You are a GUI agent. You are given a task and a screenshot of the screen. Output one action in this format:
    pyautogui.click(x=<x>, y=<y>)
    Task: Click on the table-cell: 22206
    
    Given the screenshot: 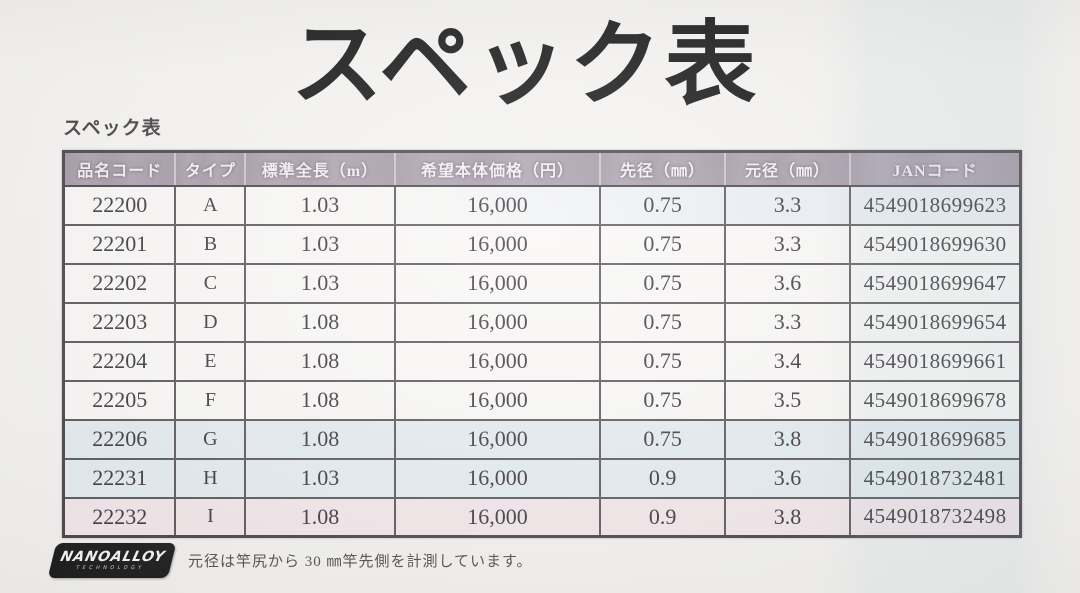 What is the action you would take?
    pyautogui.click(x=119, y=439)
    